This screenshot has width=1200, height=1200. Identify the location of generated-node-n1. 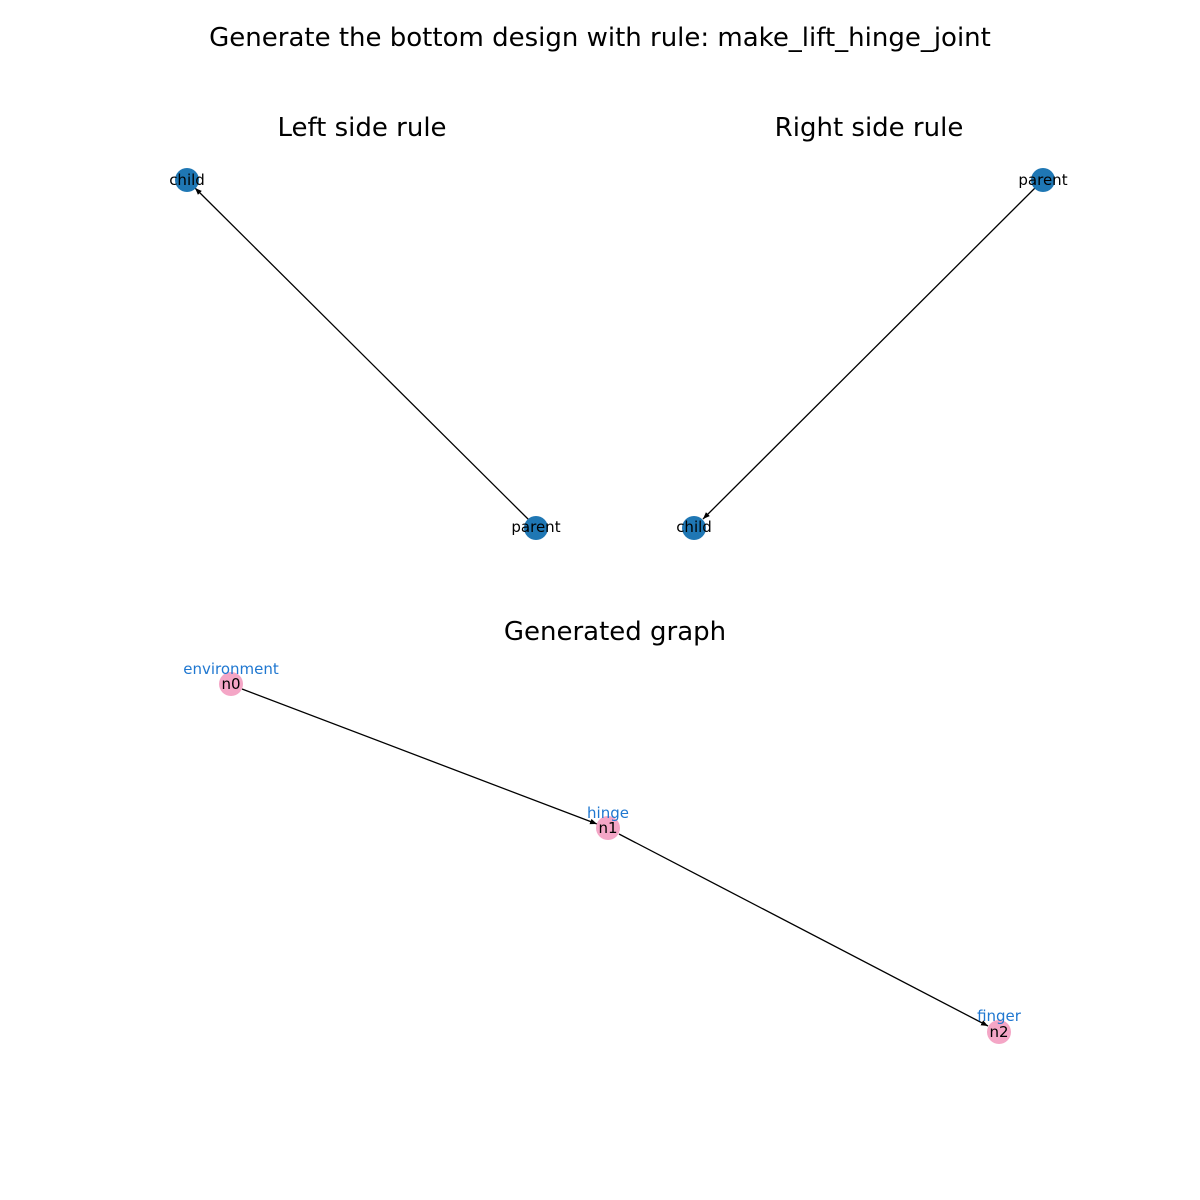
(608, 828).